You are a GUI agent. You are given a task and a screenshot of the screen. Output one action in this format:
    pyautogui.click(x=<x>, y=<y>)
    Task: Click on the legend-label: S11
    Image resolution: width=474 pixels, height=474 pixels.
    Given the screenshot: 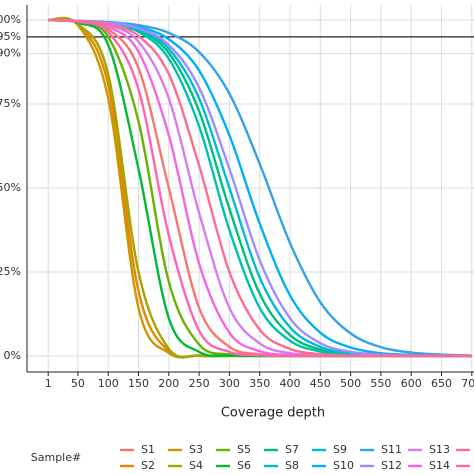 What is the action you would take?
    pyautogui.click(x=391, y=449)
    